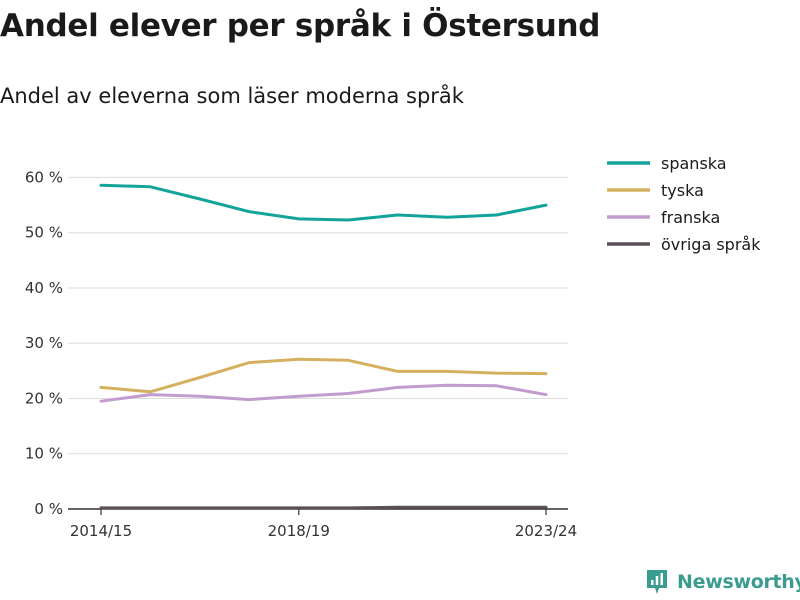 The width and height of the screenshot is (800, 600). I want to click on legend-label: övriga språk, so click(711, 244).